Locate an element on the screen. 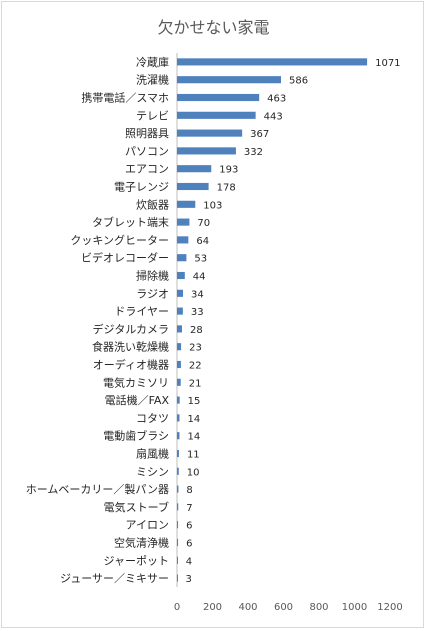  category-label: 掃除機 is located at coordinates (152, 276).